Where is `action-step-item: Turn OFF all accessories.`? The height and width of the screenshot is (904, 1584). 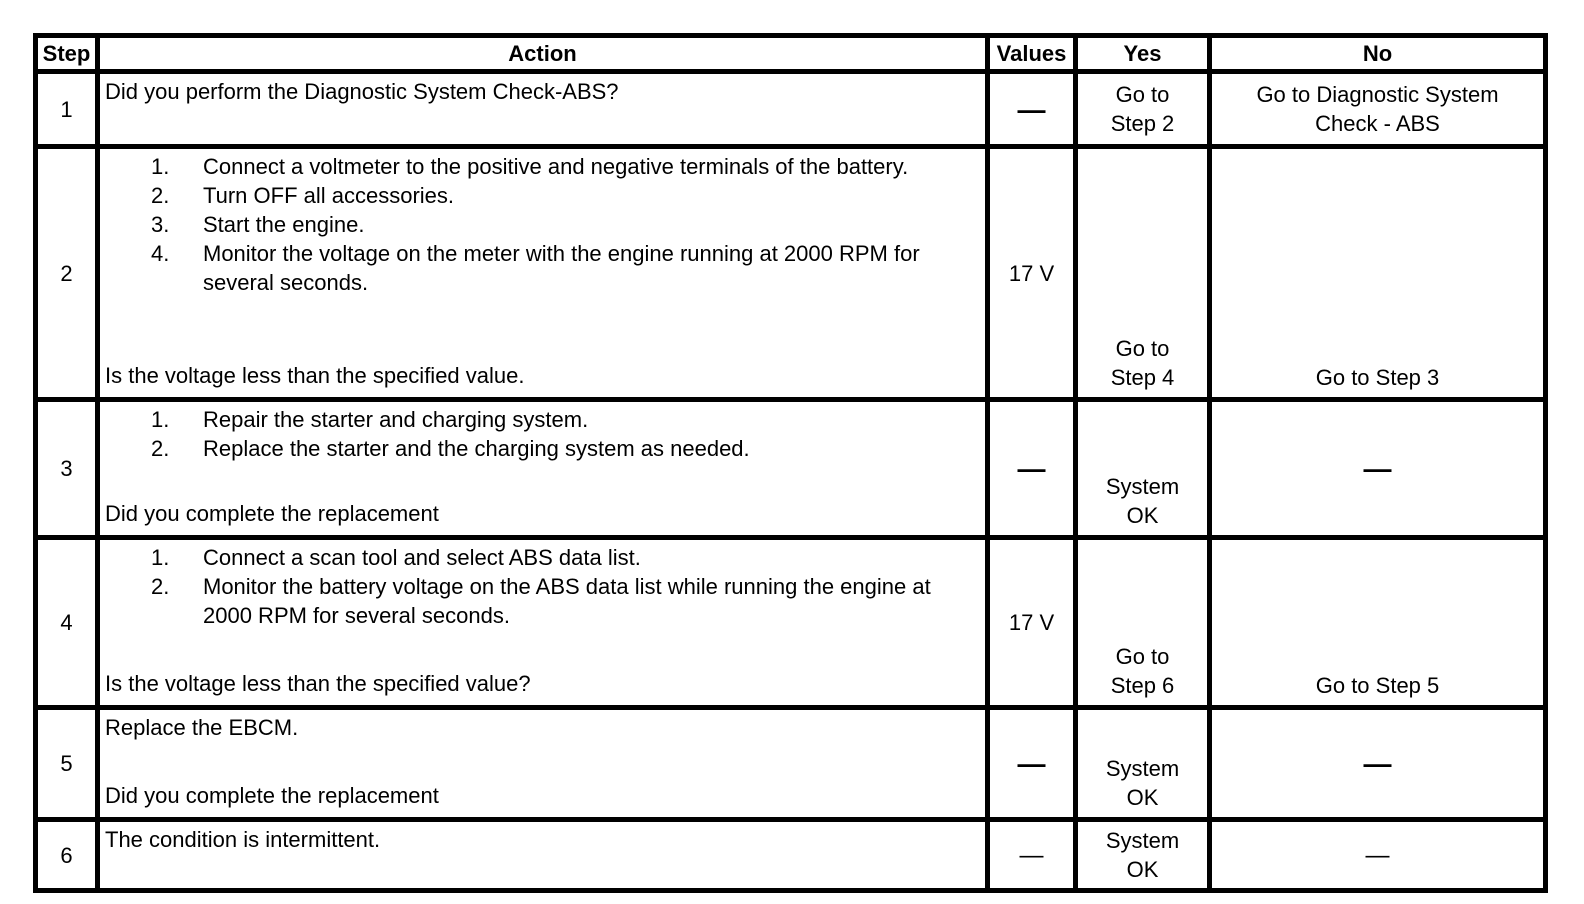
action-step-item: Turn OFF all accessories. is located at coordinates (329, 195).